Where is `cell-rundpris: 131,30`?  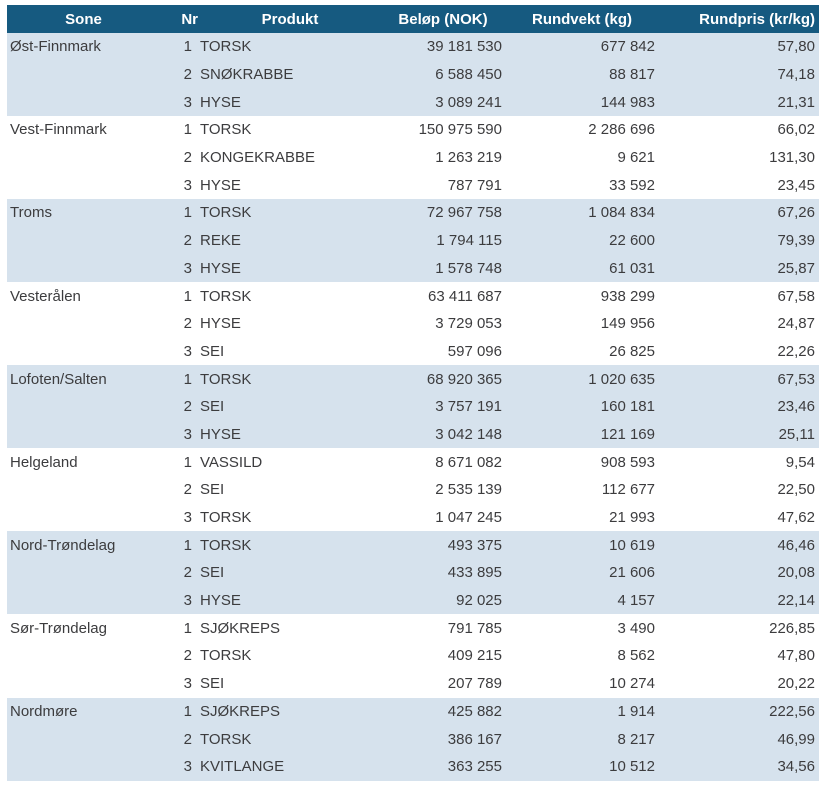 cell-rundpris: 131,30 is located at coordinates (738, 157).